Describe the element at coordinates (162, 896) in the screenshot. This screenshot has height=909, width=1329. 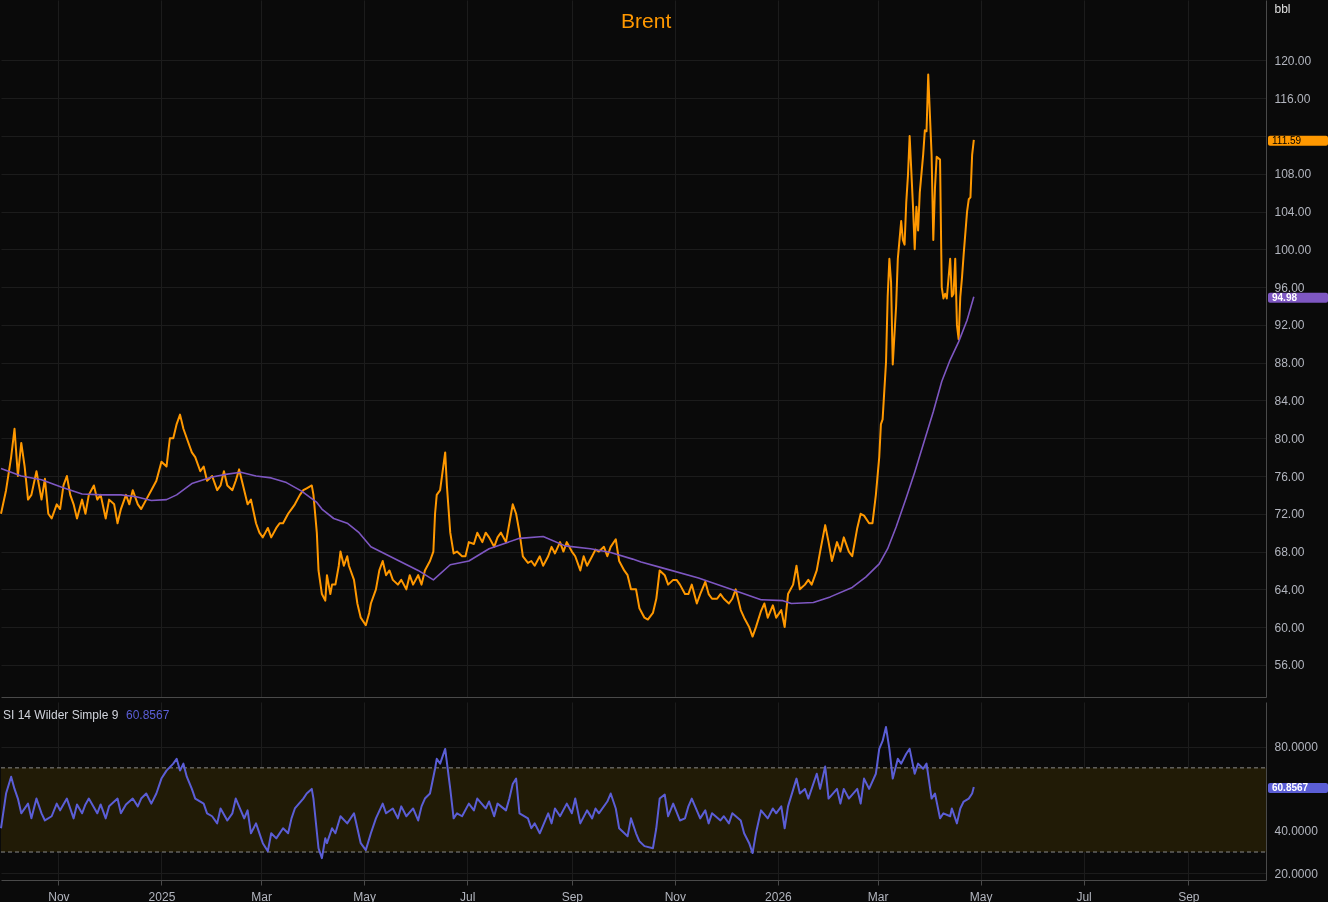
I see `x-tick-label: 2025` at that location.